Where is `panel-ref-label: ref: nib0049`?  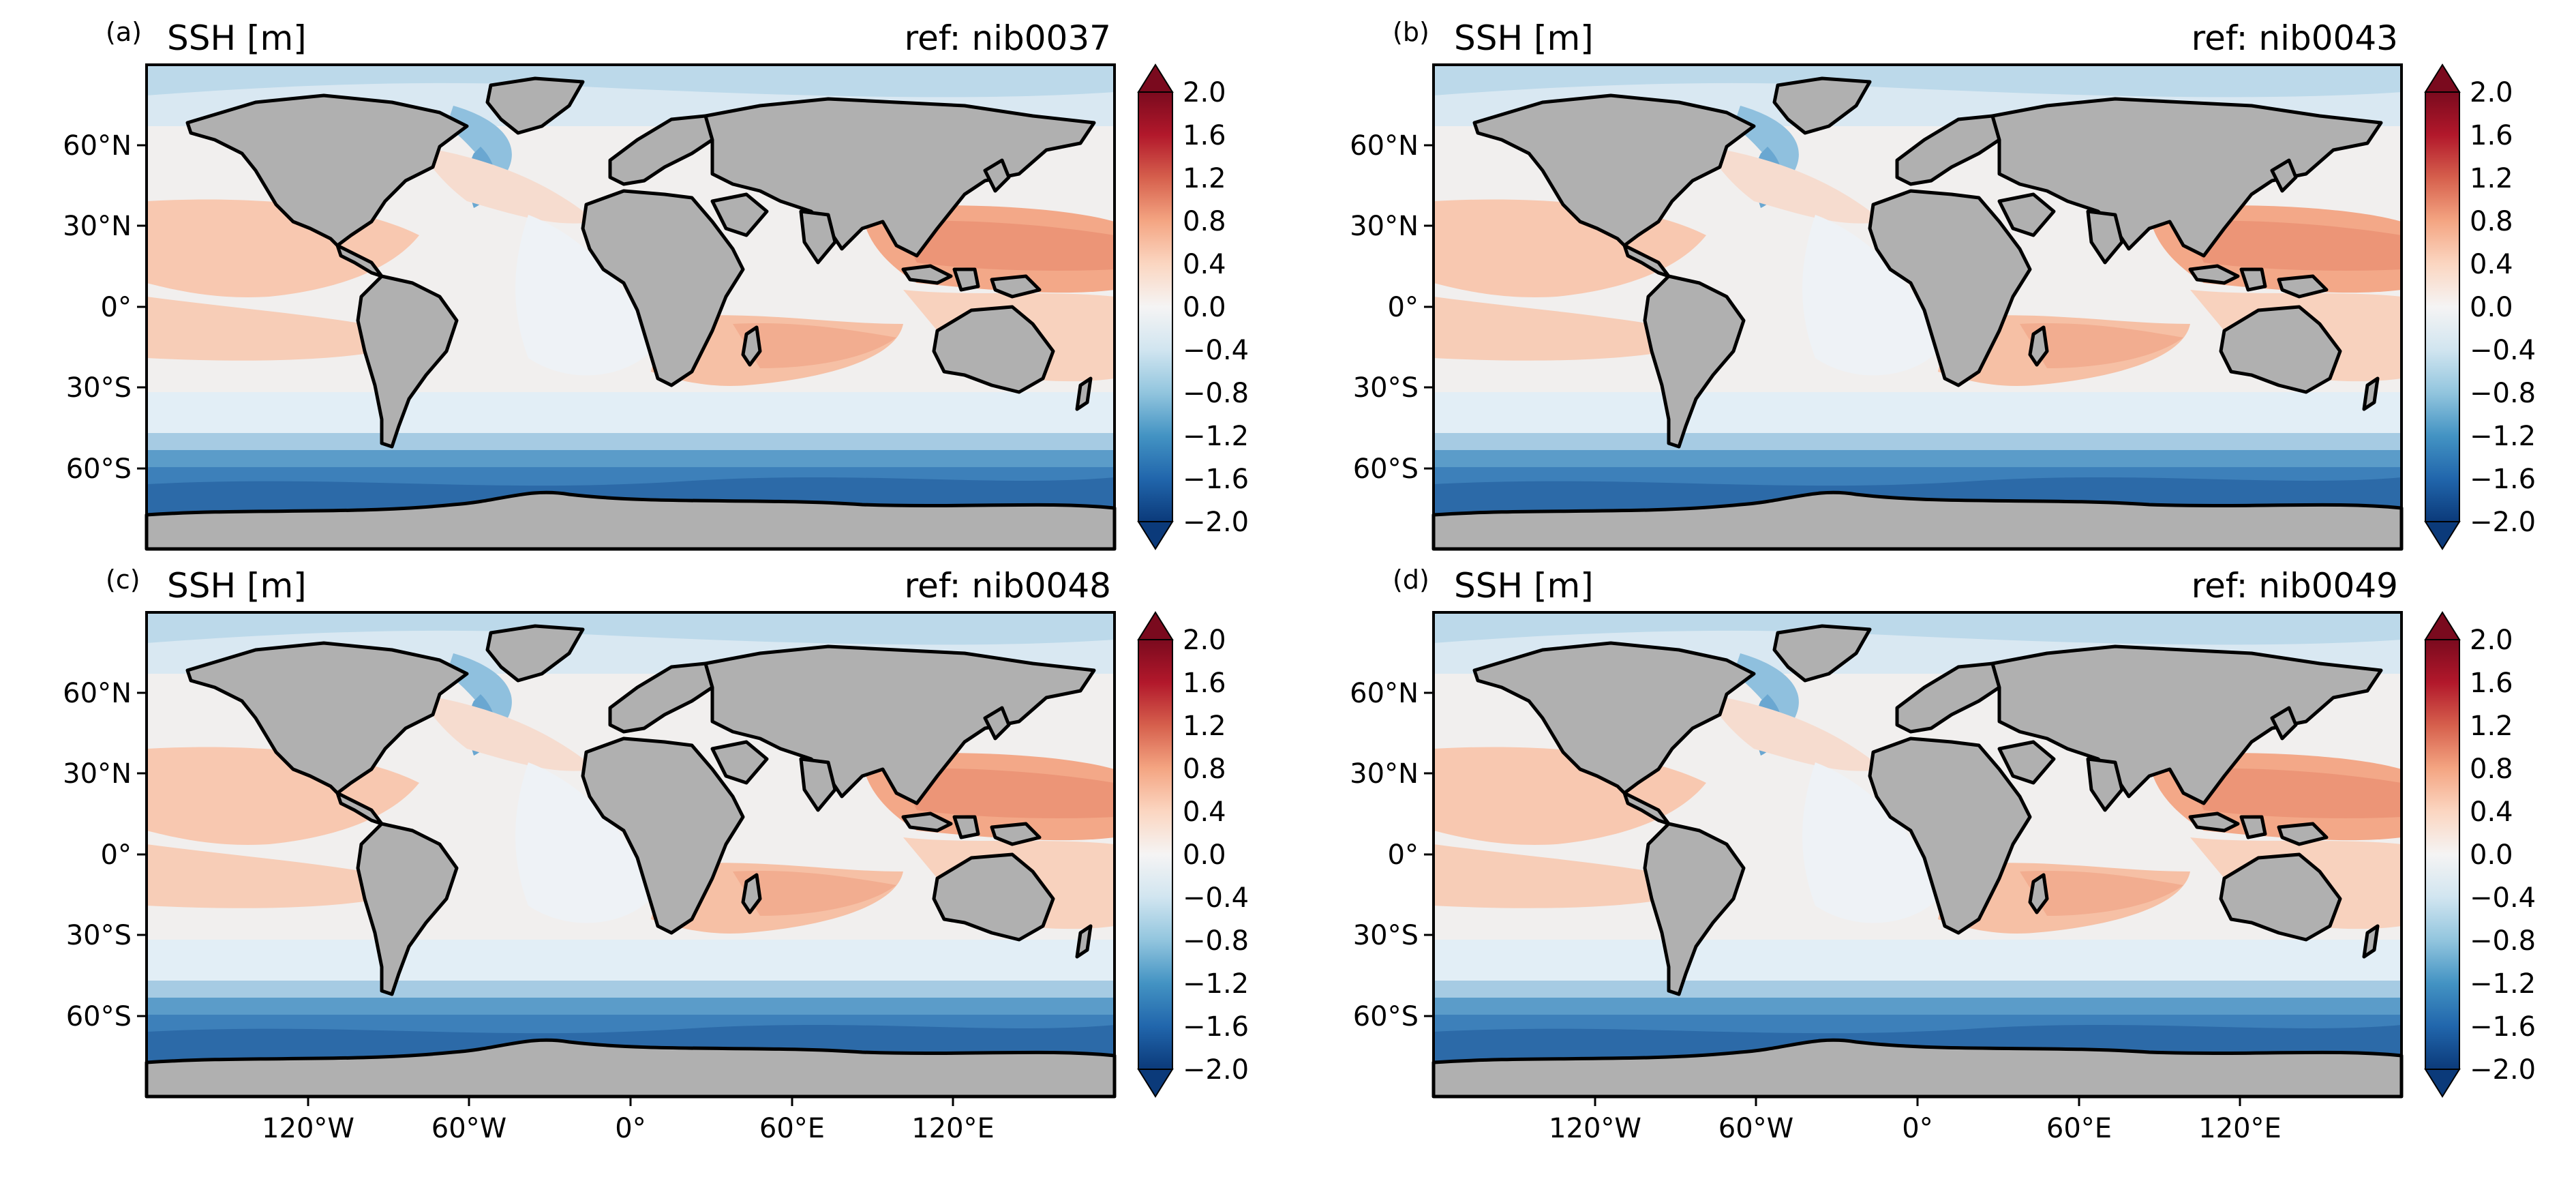
panel-ref-label: ref: nib0049 is located at coordinates (2295, 586).